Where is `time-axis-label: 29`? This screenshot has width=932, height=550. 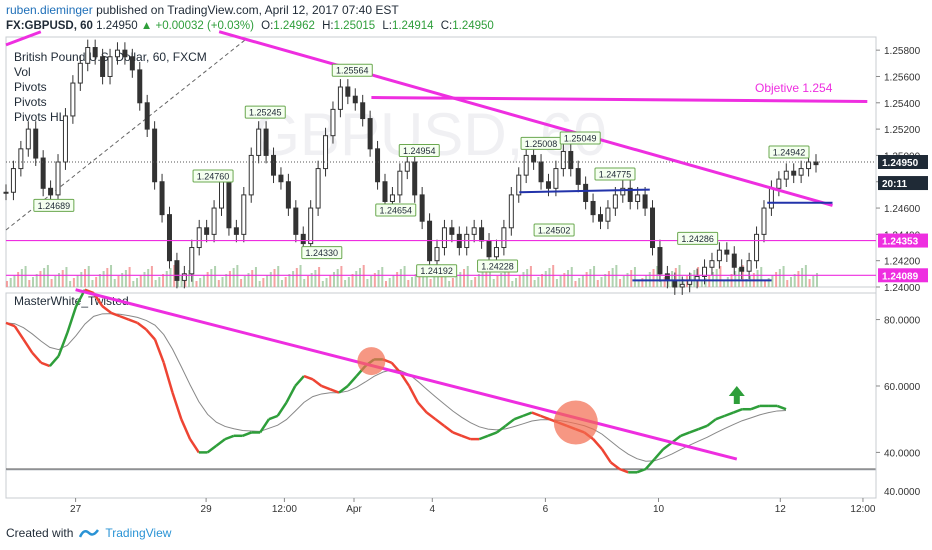
time-axis-label: 29 is located at coordinates (207, 509).